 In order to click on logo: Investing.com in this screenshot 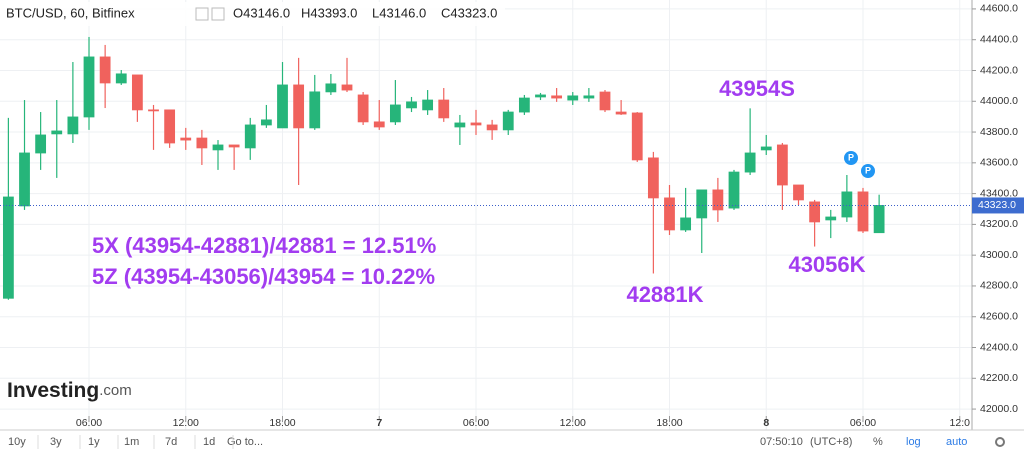, I will do `click(69, 390)`.